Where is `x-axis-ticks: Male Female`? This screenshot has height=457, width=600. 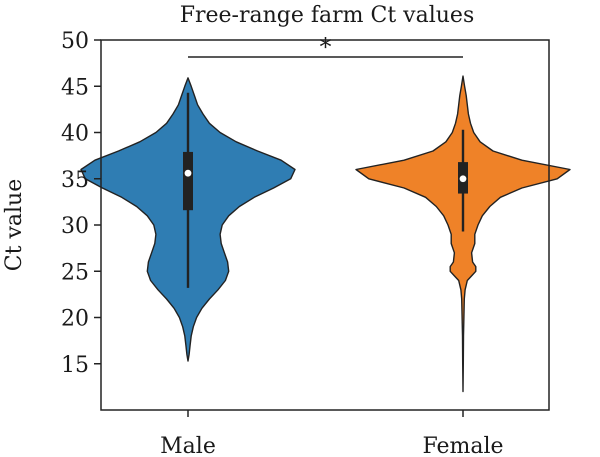 x-axis-ticks: Male Female is located at coordinates (332, 433).